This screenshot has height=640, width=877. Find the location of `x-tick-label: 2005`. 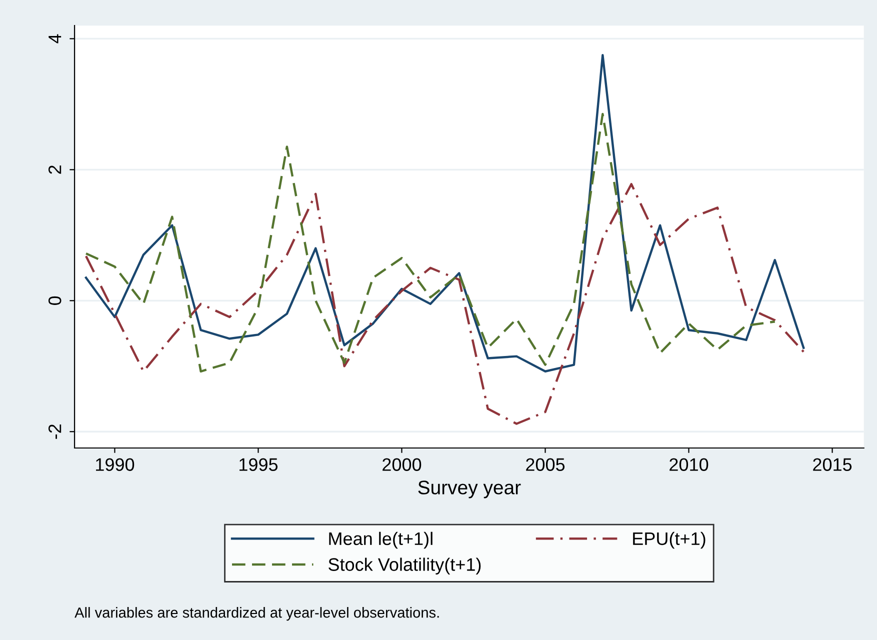

x-tick-label: 2005 is located at coordinates (545, 464).